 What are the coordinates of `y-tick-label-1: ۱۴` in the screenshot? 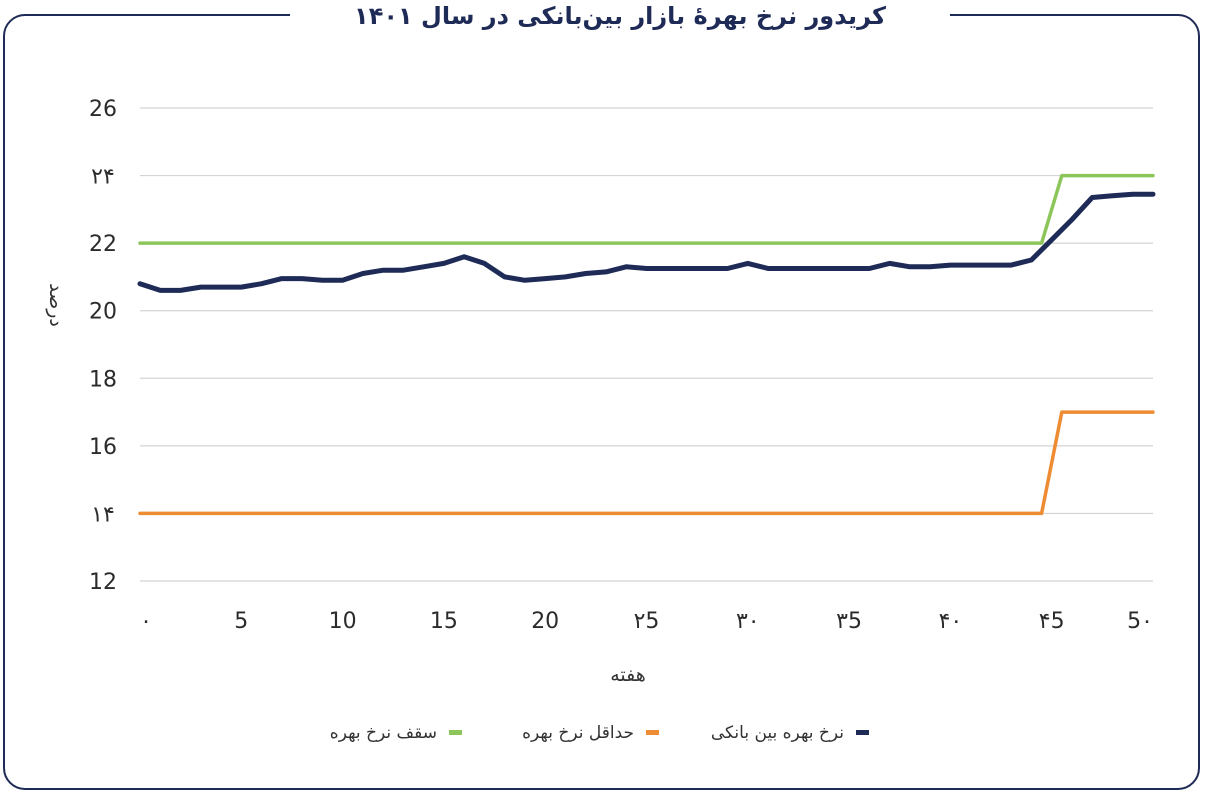 It's located at (103, 514).